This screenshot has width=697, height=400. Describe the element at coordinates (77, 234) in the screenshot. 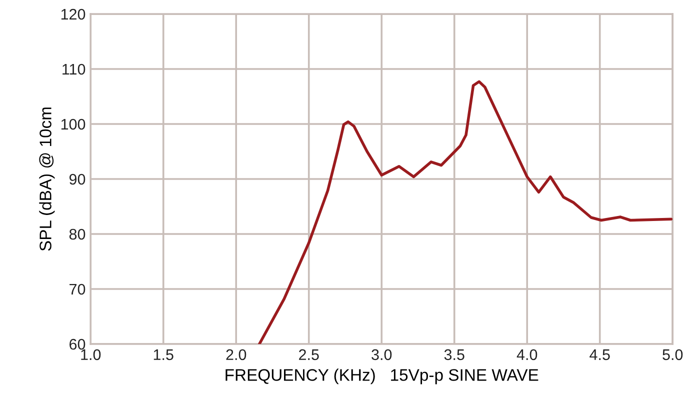

I see `y-tick-label: 80` at that location.